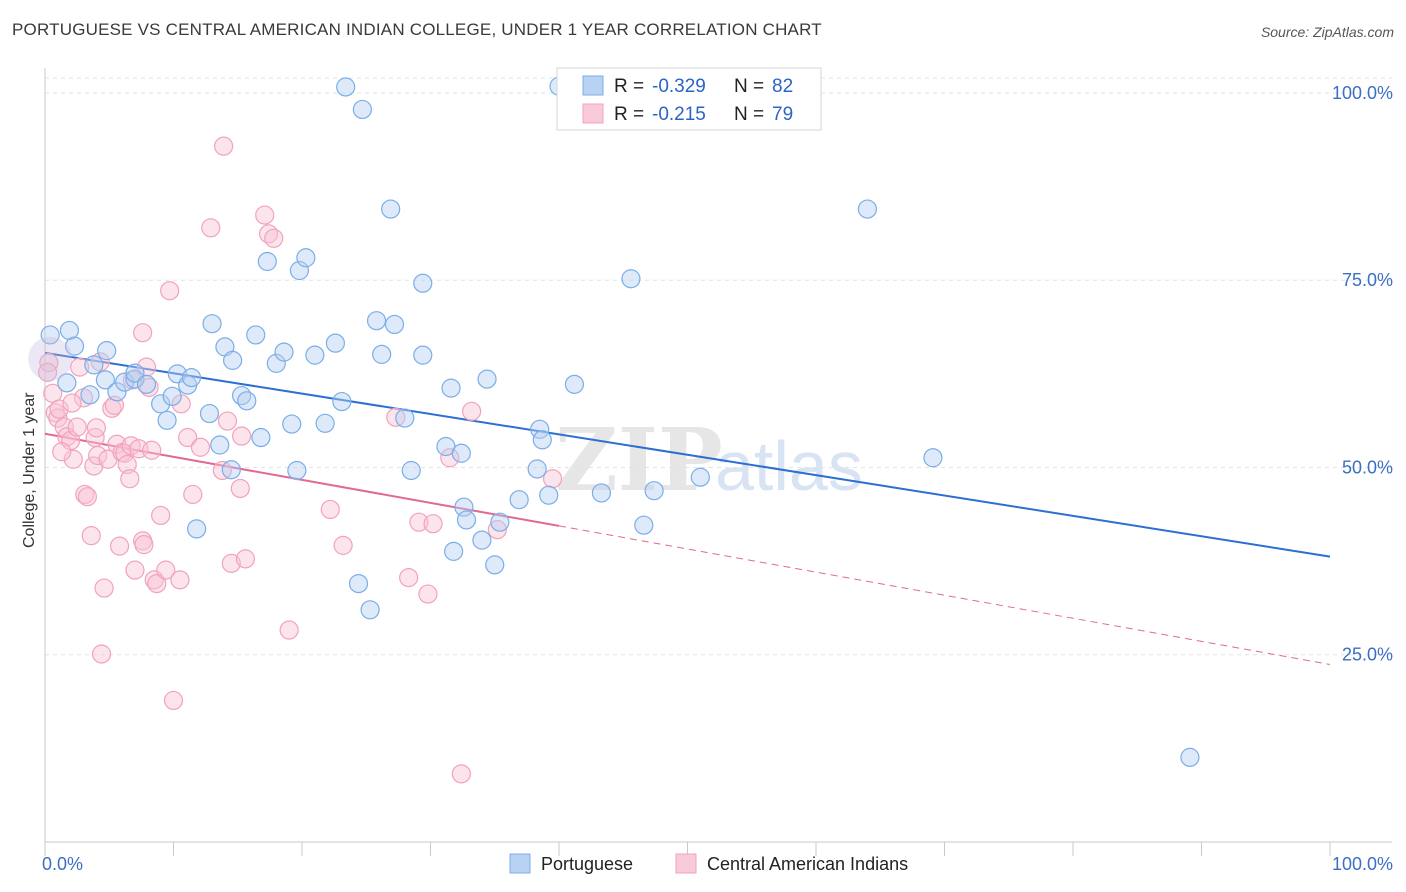  Describe the element at coordinates (587, 864) in the screenshot. I see `bottom-legend-portuguese: Portuguese` at that location.